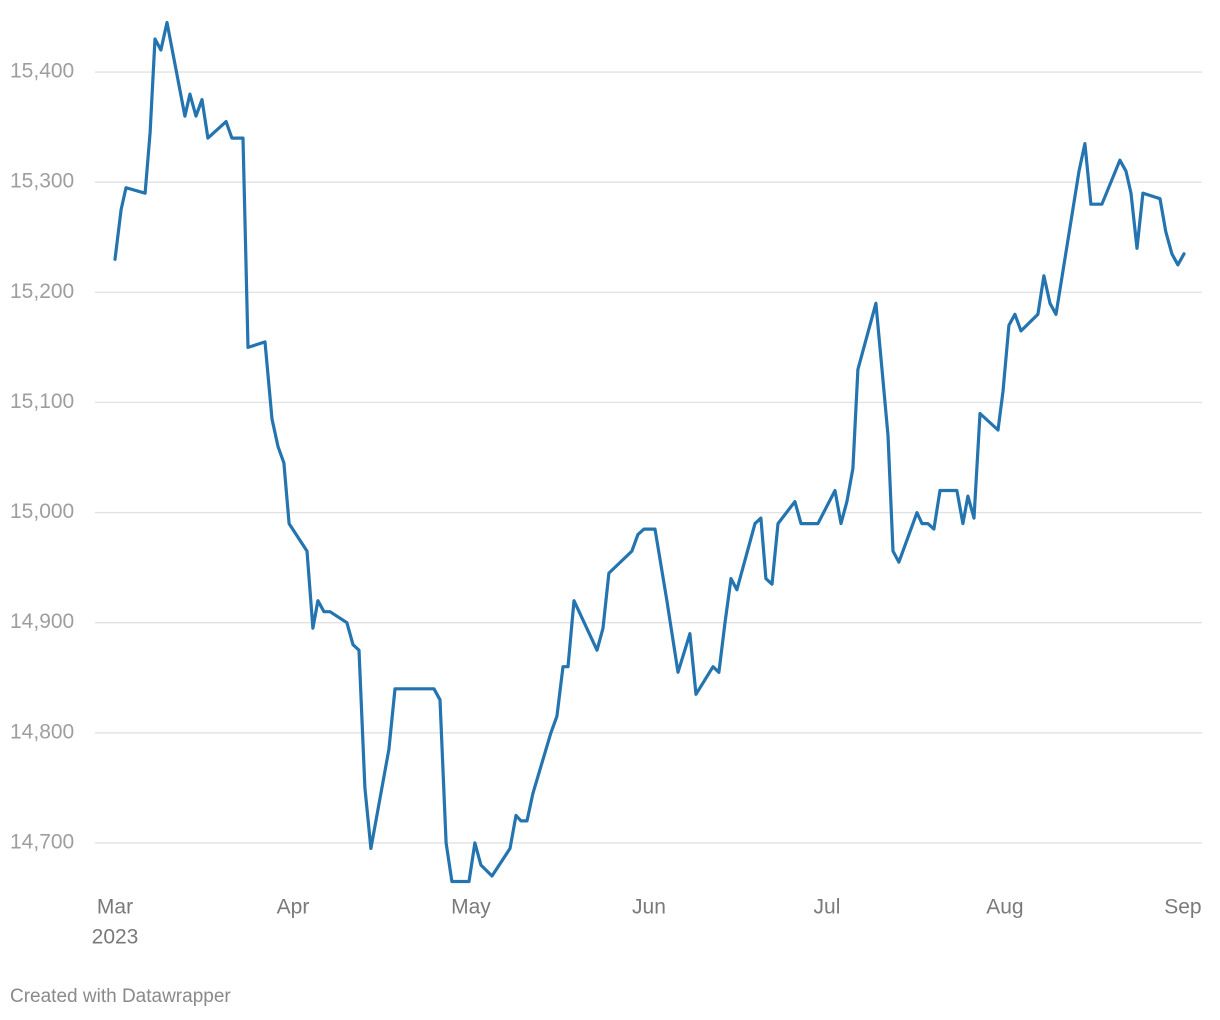 The image size is (1220, 1020). I want to click on y-tick-label: 15,300, so click(42, 181).